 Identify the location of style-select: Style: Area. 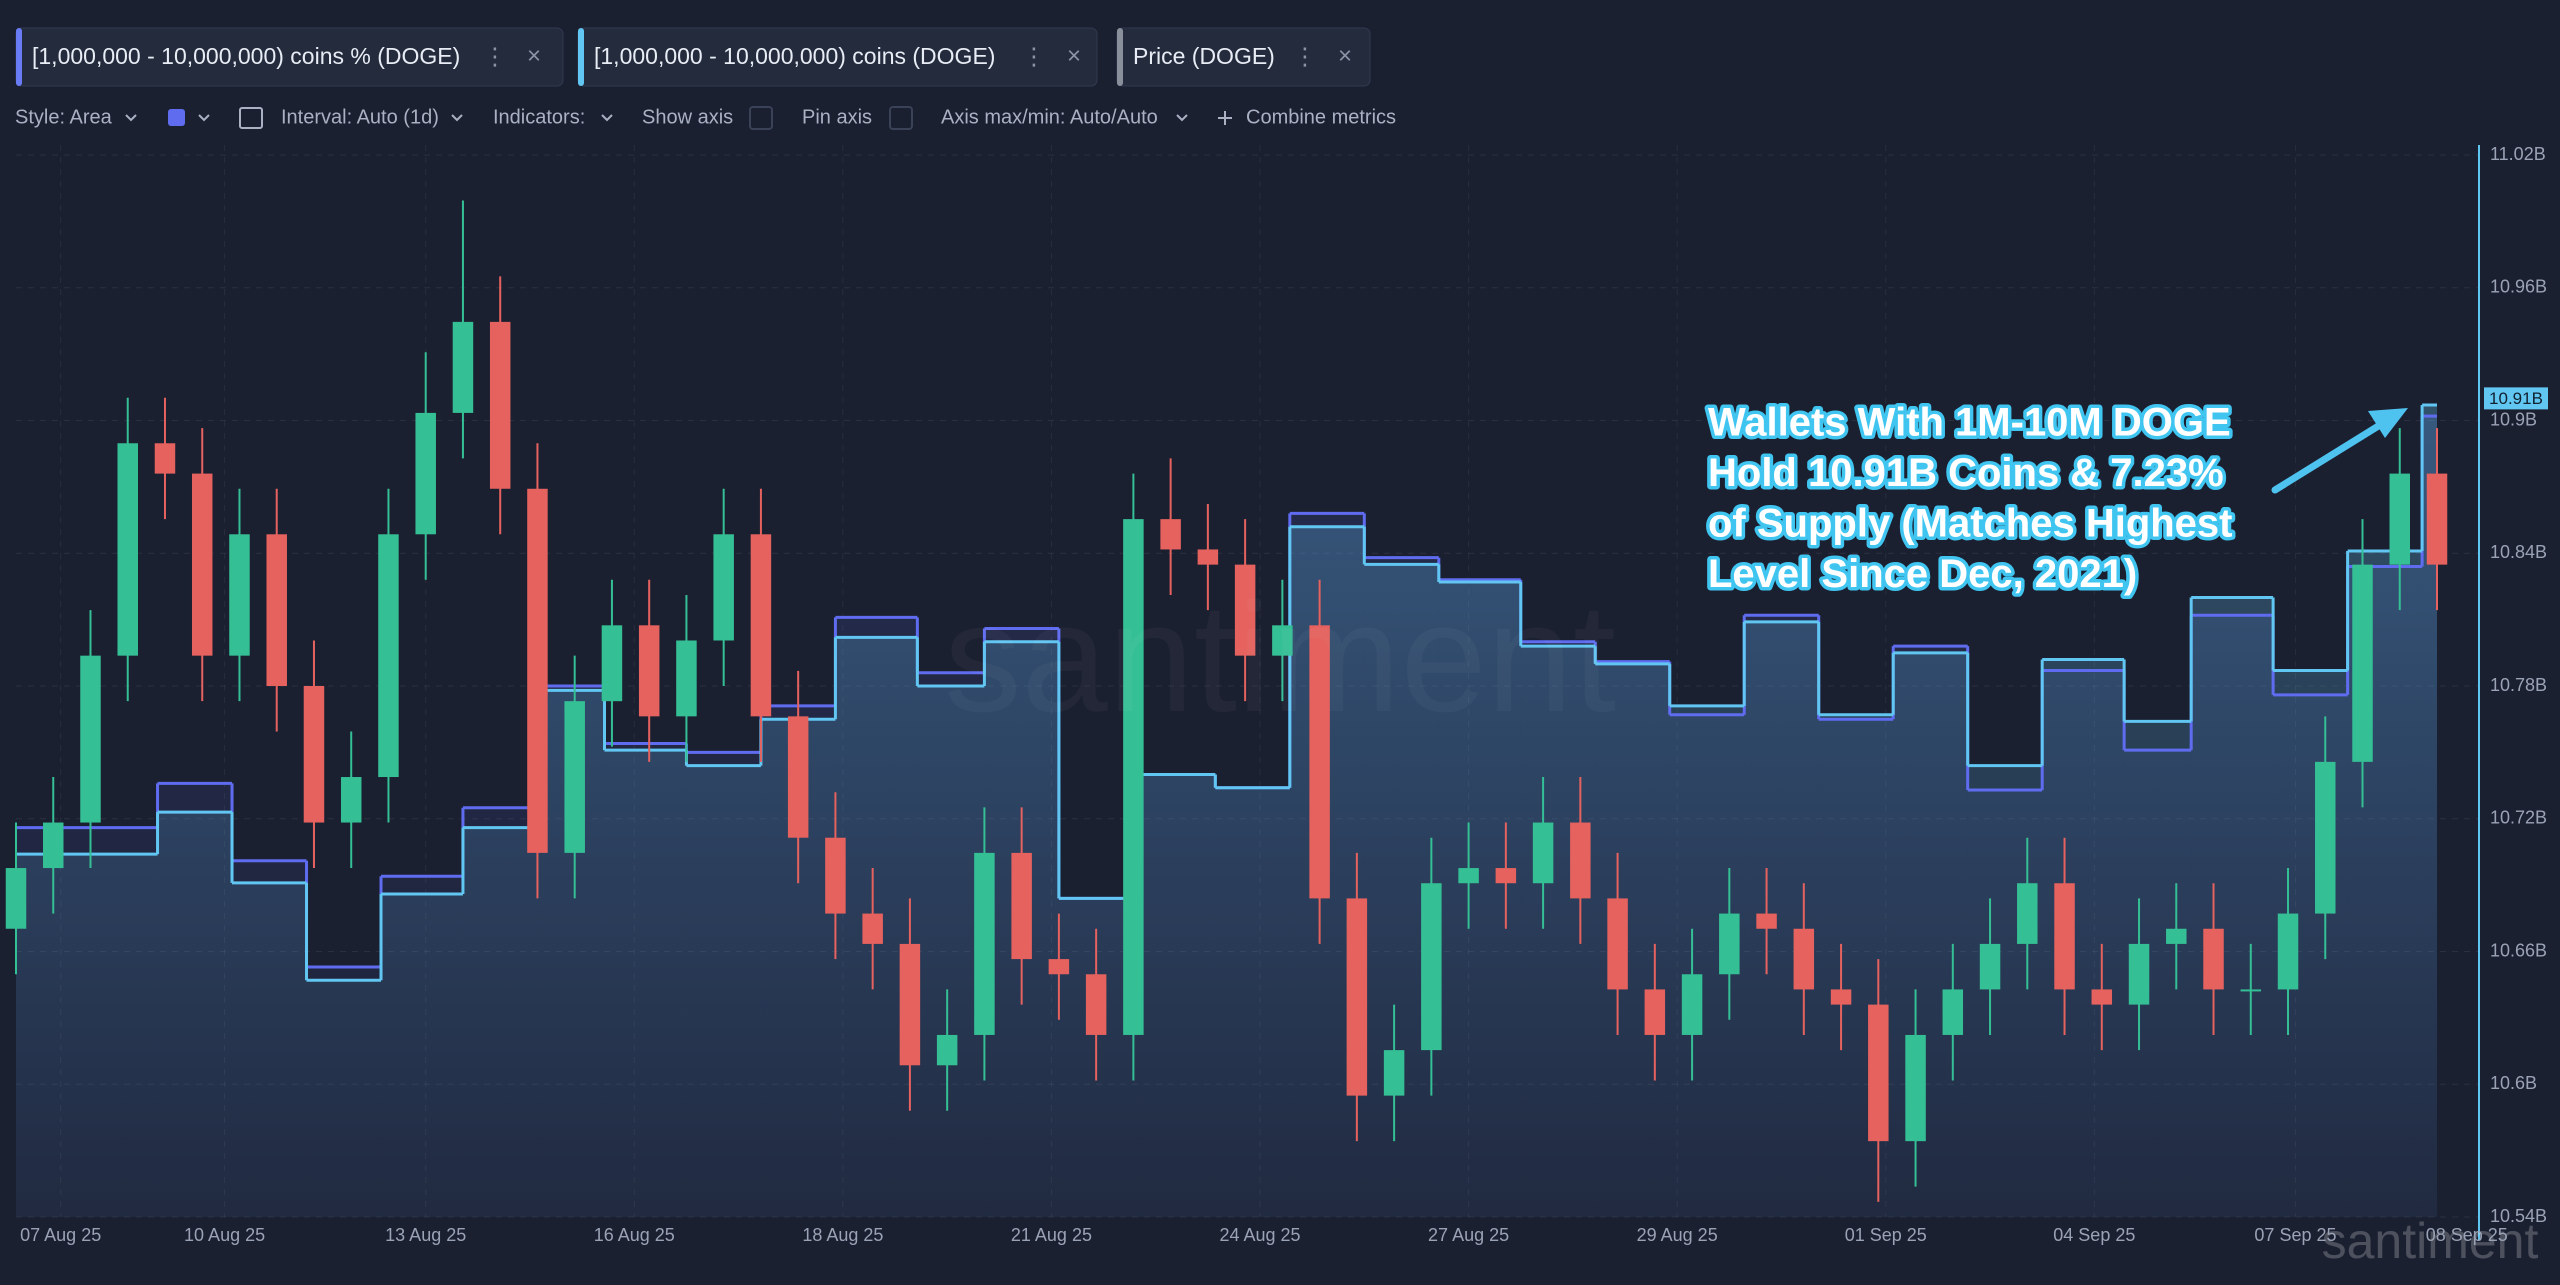
(64, 117).